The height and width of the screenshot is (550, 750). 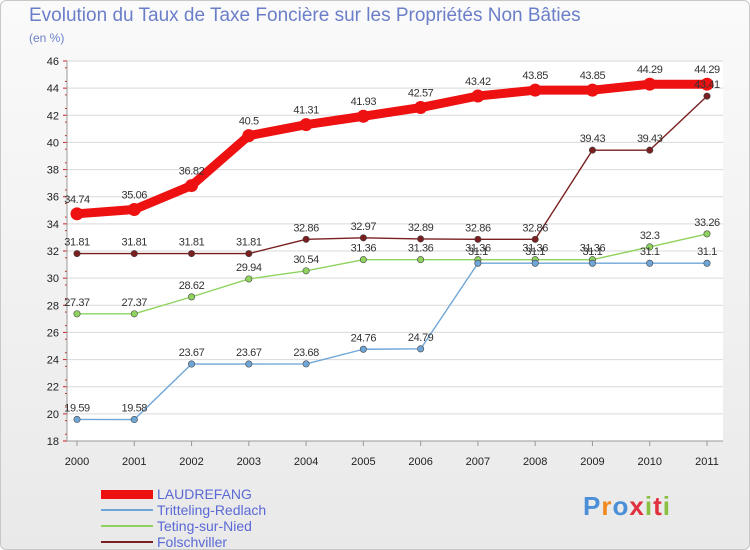 What do you see at coordinates (53, 252) in the screenshot?
I see `y-tick-label: 32` at bounding box center [53, 252].